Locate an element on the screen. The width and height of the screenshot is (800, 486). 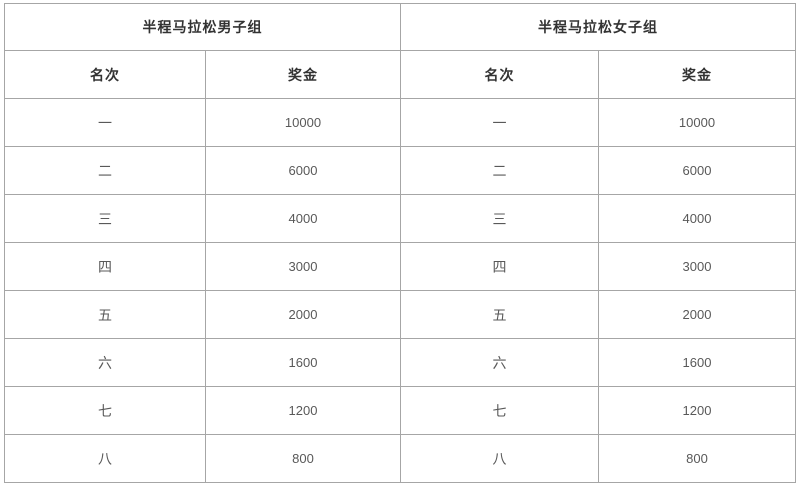
table-row: 三 4000 三 4000 is located at coordinates (400, 218).